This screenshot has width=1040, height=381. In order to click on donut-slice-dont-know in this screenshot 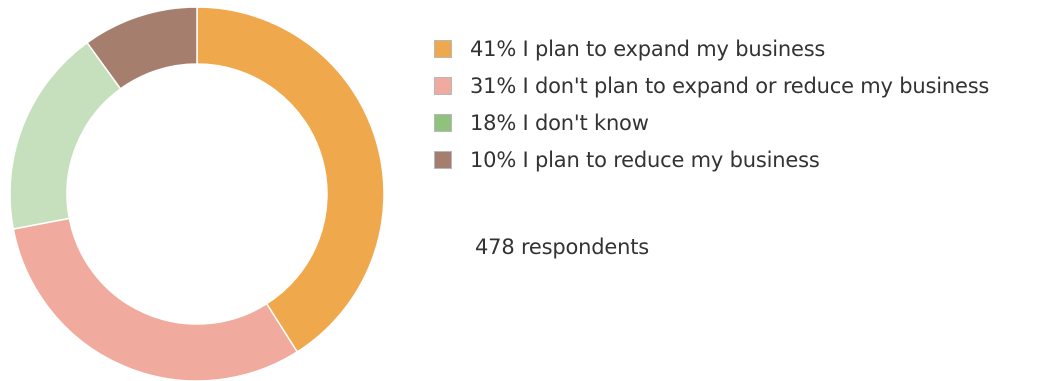, I will do `click(65, 135)`.